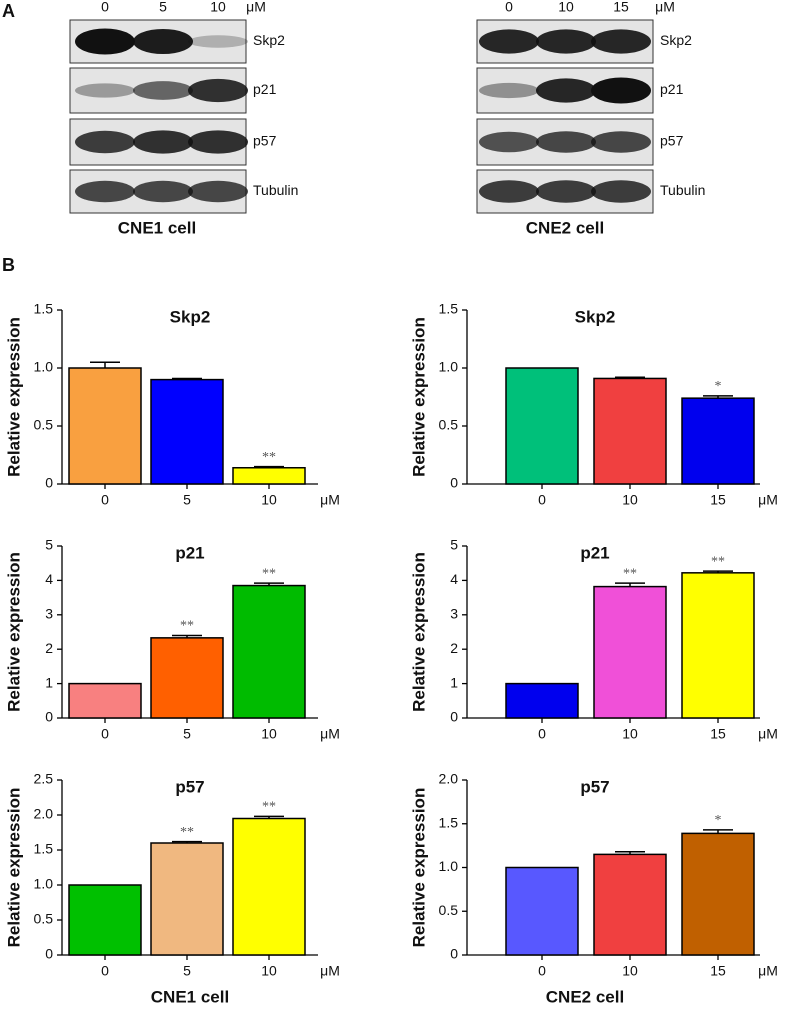 This screenshot has width=787, height=1009. Describe the element at coordinates (566, 7) in the screenshot. I see `lane-label: 10` at that location.